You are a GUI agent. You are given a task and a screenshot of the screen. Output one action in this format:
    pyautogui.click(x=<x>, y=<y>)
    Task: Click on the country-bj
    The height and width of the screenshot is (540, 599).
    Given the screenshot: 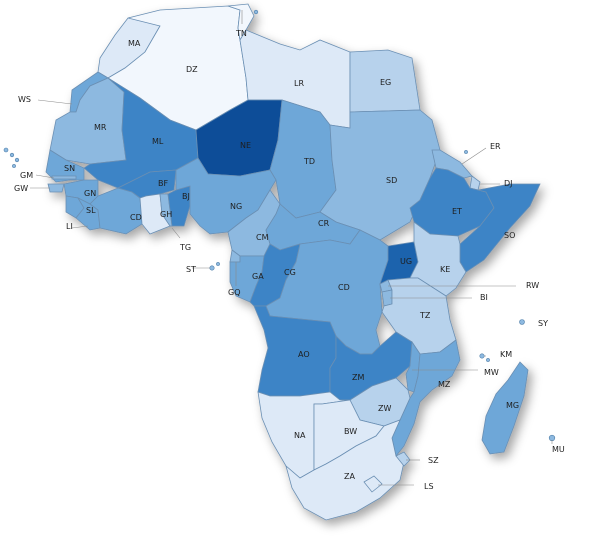 What is the action you would take?
    pyautogui.click(x=179, y=206)
    